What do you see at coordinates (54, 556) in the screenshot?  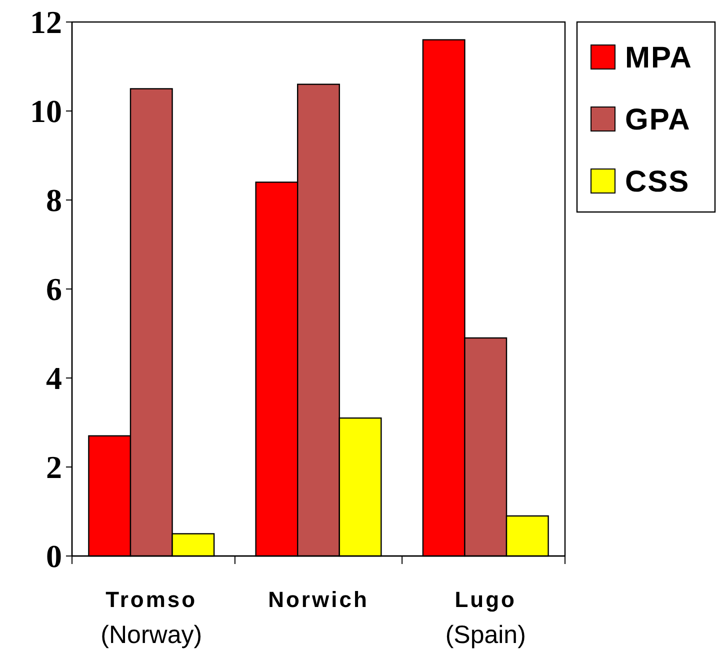 I see `y-tick-label: 0` at bounding box center [54, 556].